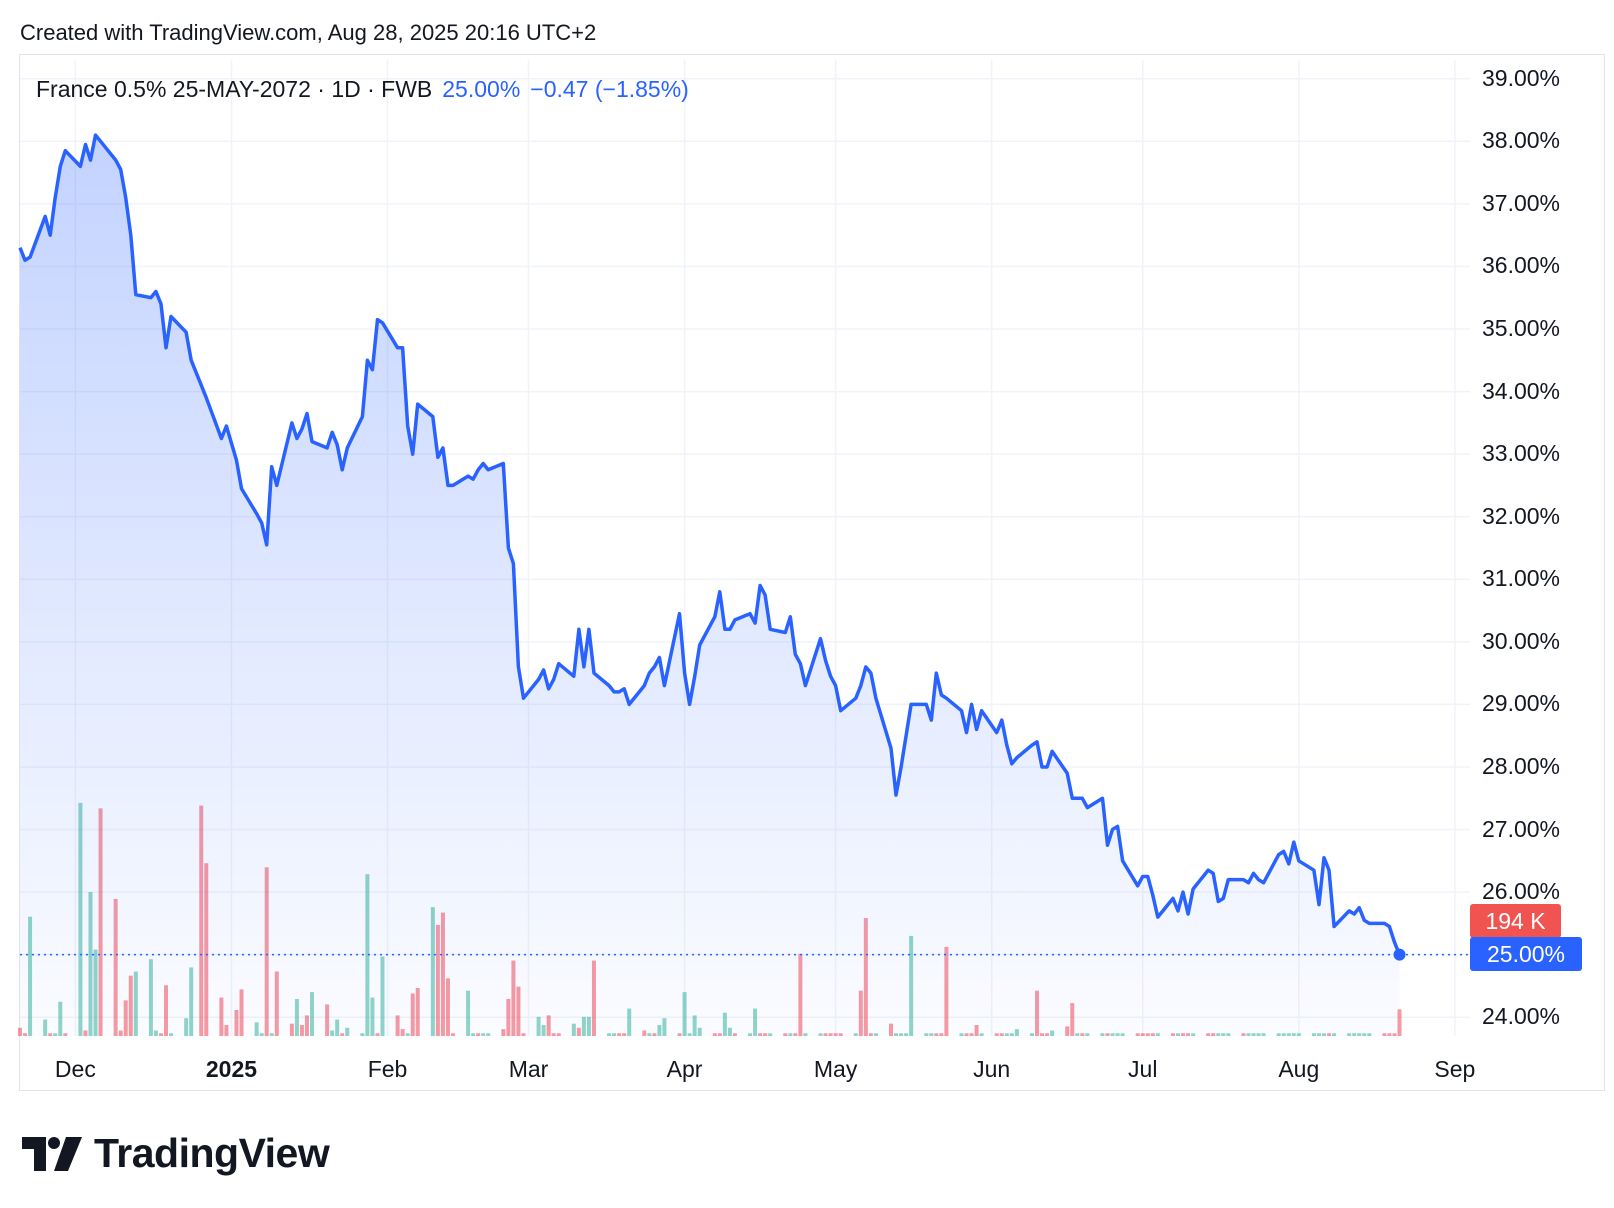 This screenshot has height=1208, width=1614. Describe the element at coordinates (1521, 703) in the screenshot. I see `y-tick-label: 29.00%` at that location.